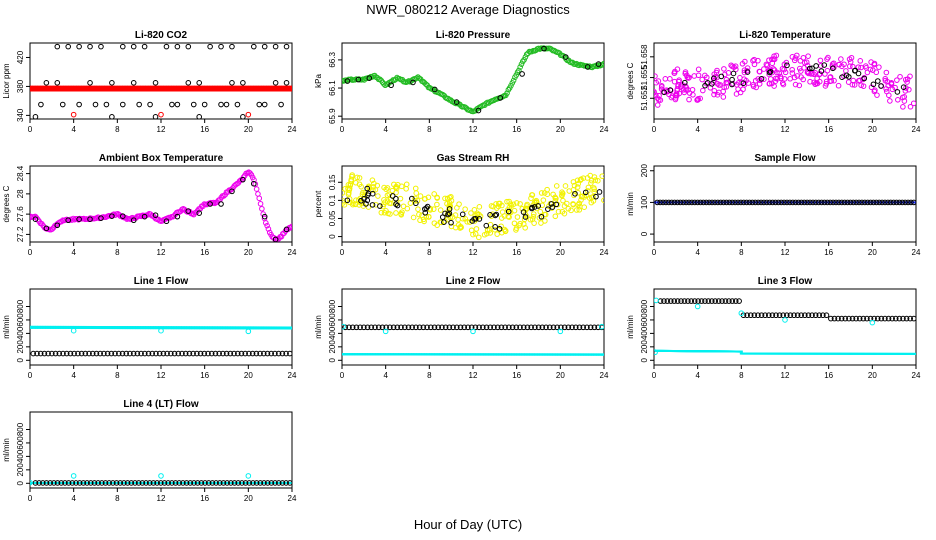 The width and height of the screenshot is (936, 540). I want to click on series-avg, so click(161, 205).